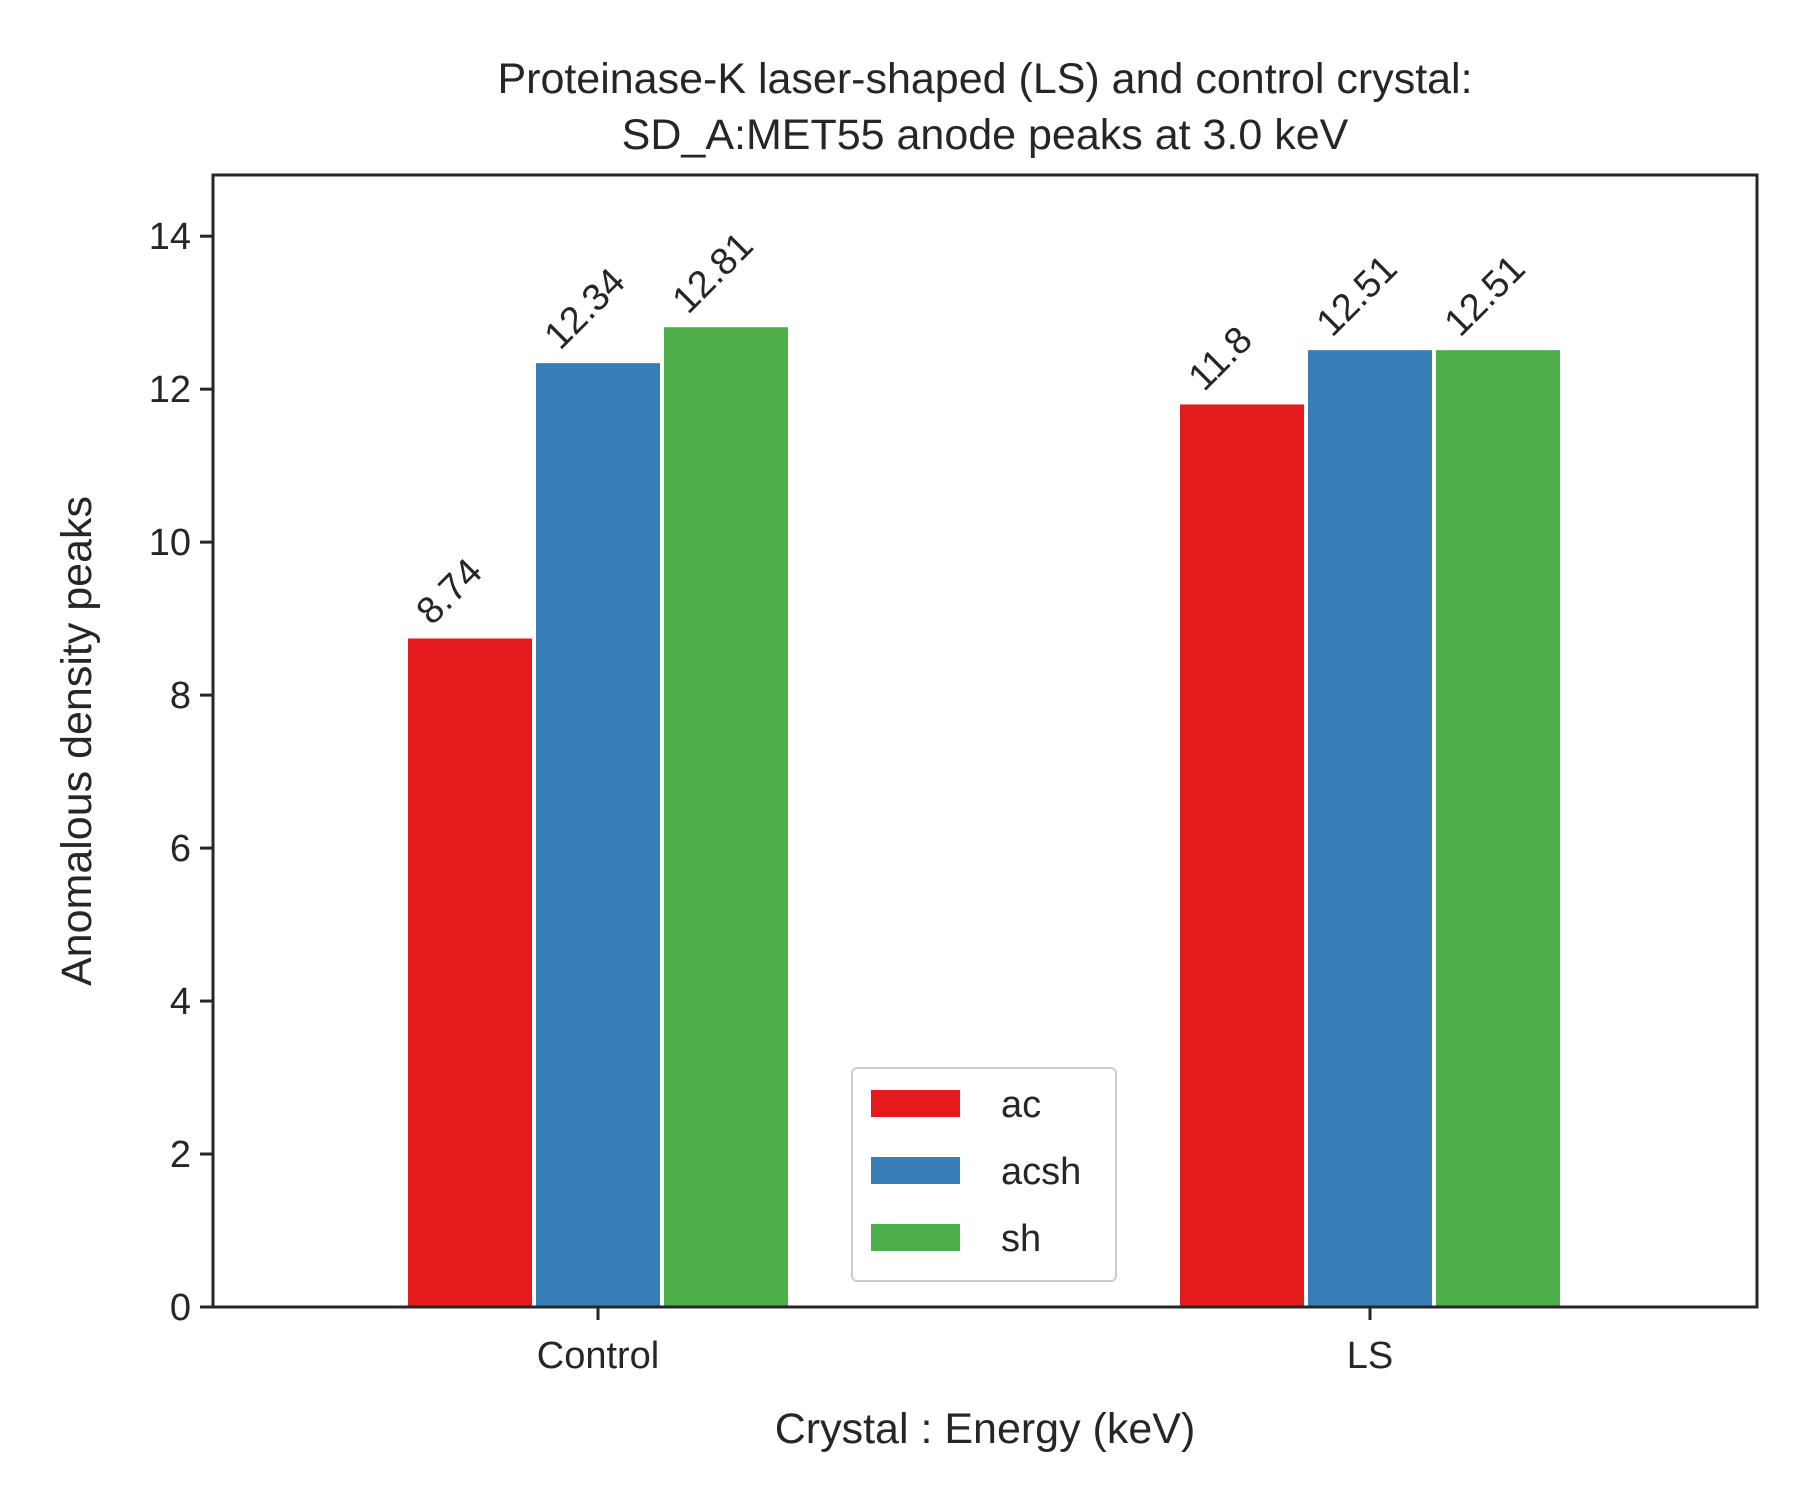 Image resolution: width=1800 pixels, height=1500 pixels. What do you see at coordinates (170, 390) in the screenshot?
I see `y-tick-label: 12` at bounding box center [170, 390].